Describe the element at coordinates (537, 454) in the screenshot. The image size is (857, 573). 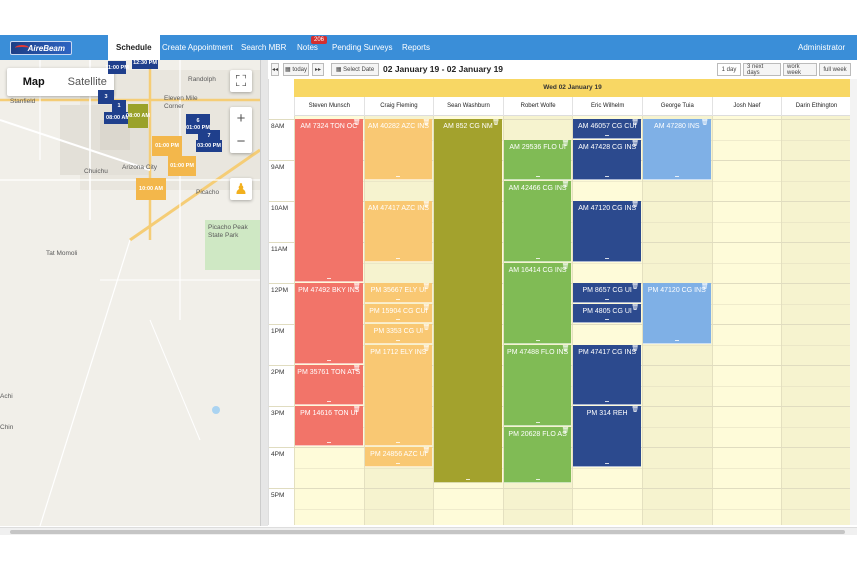
I see `appointment-event: 🗑 PM 20628 FLO AS` at that location.